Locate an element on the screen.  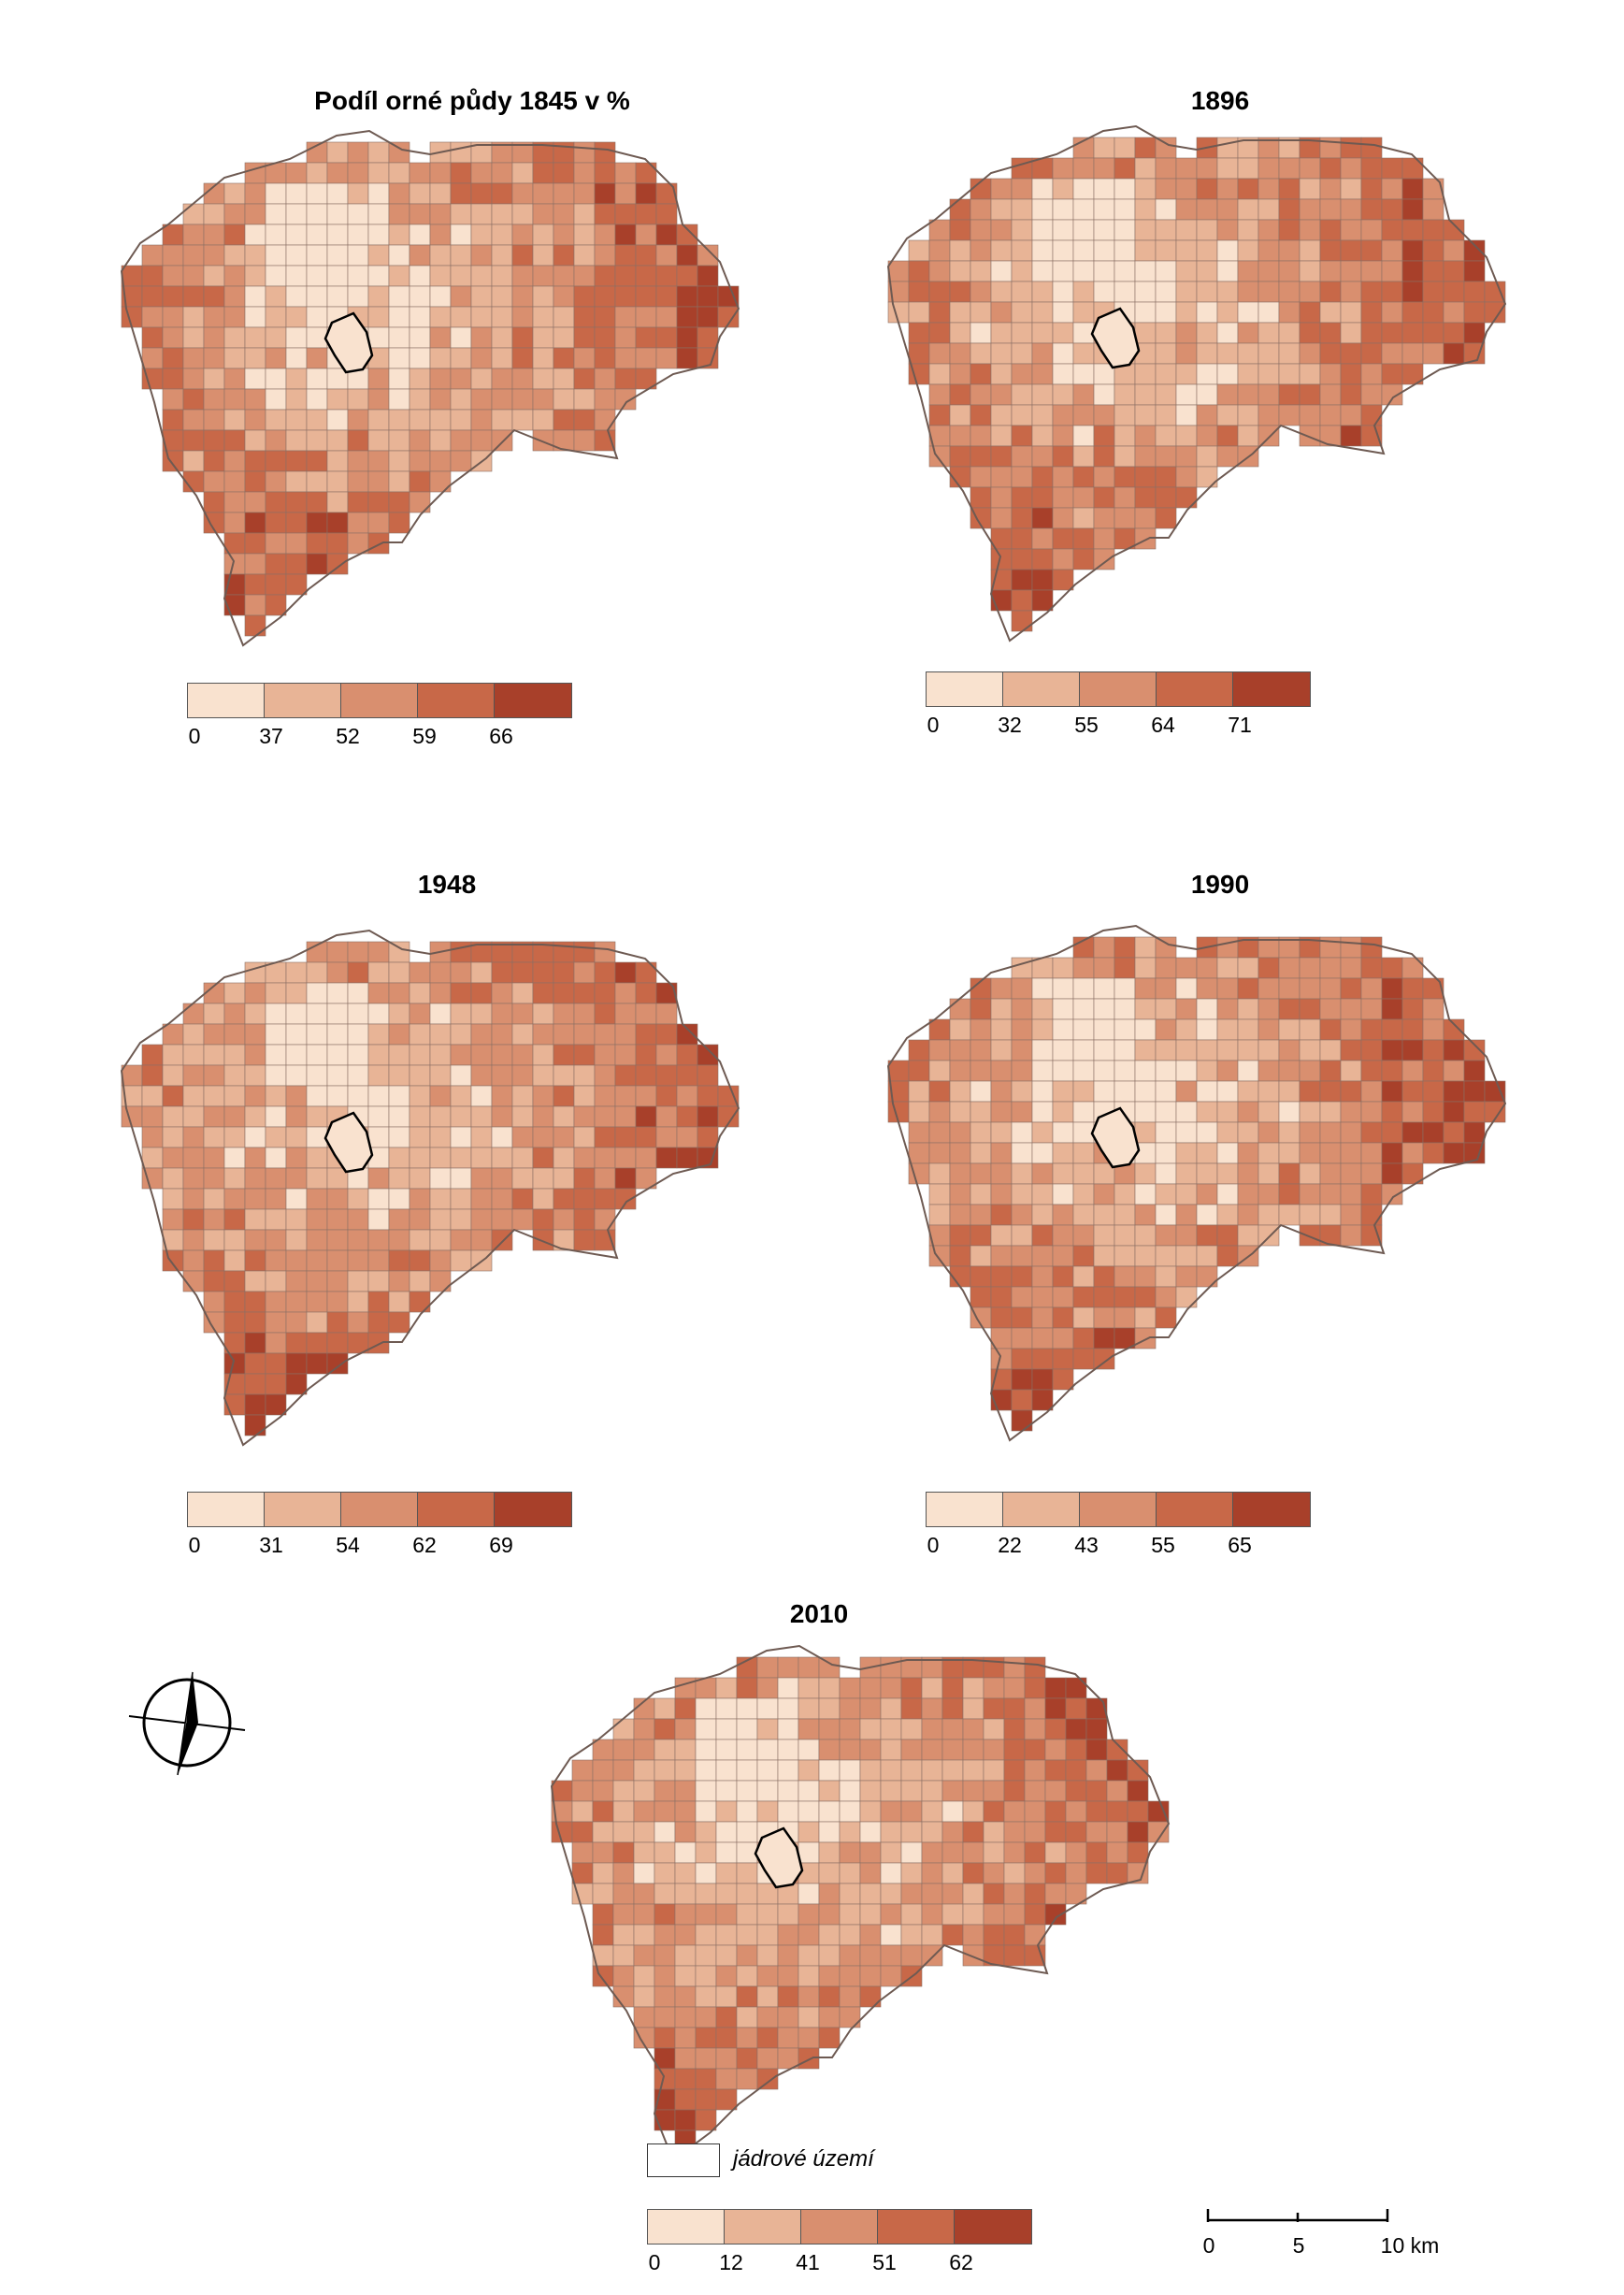
legend-break-label: 64 is located at coordinates (1163, 725).